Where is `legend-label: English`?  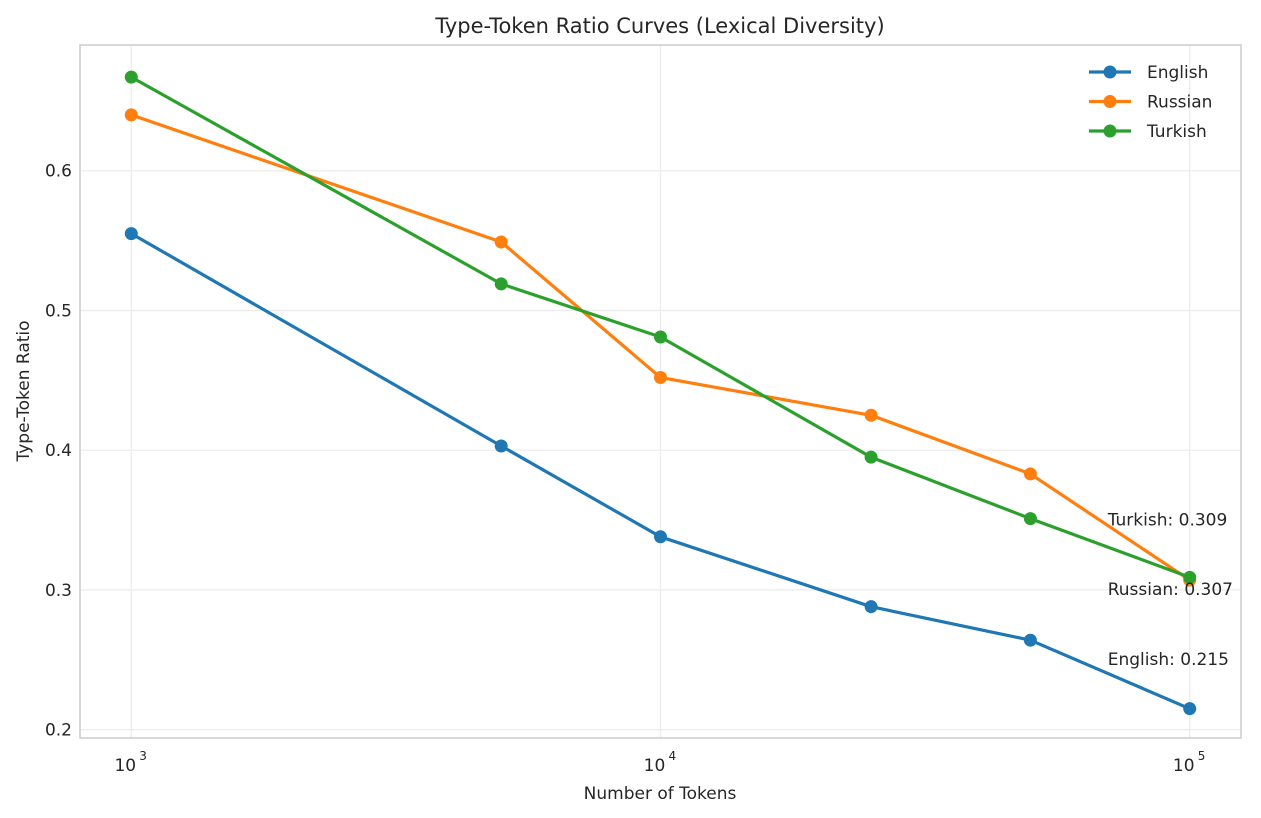
legend-label: English is located at coordinates (1177, 73).